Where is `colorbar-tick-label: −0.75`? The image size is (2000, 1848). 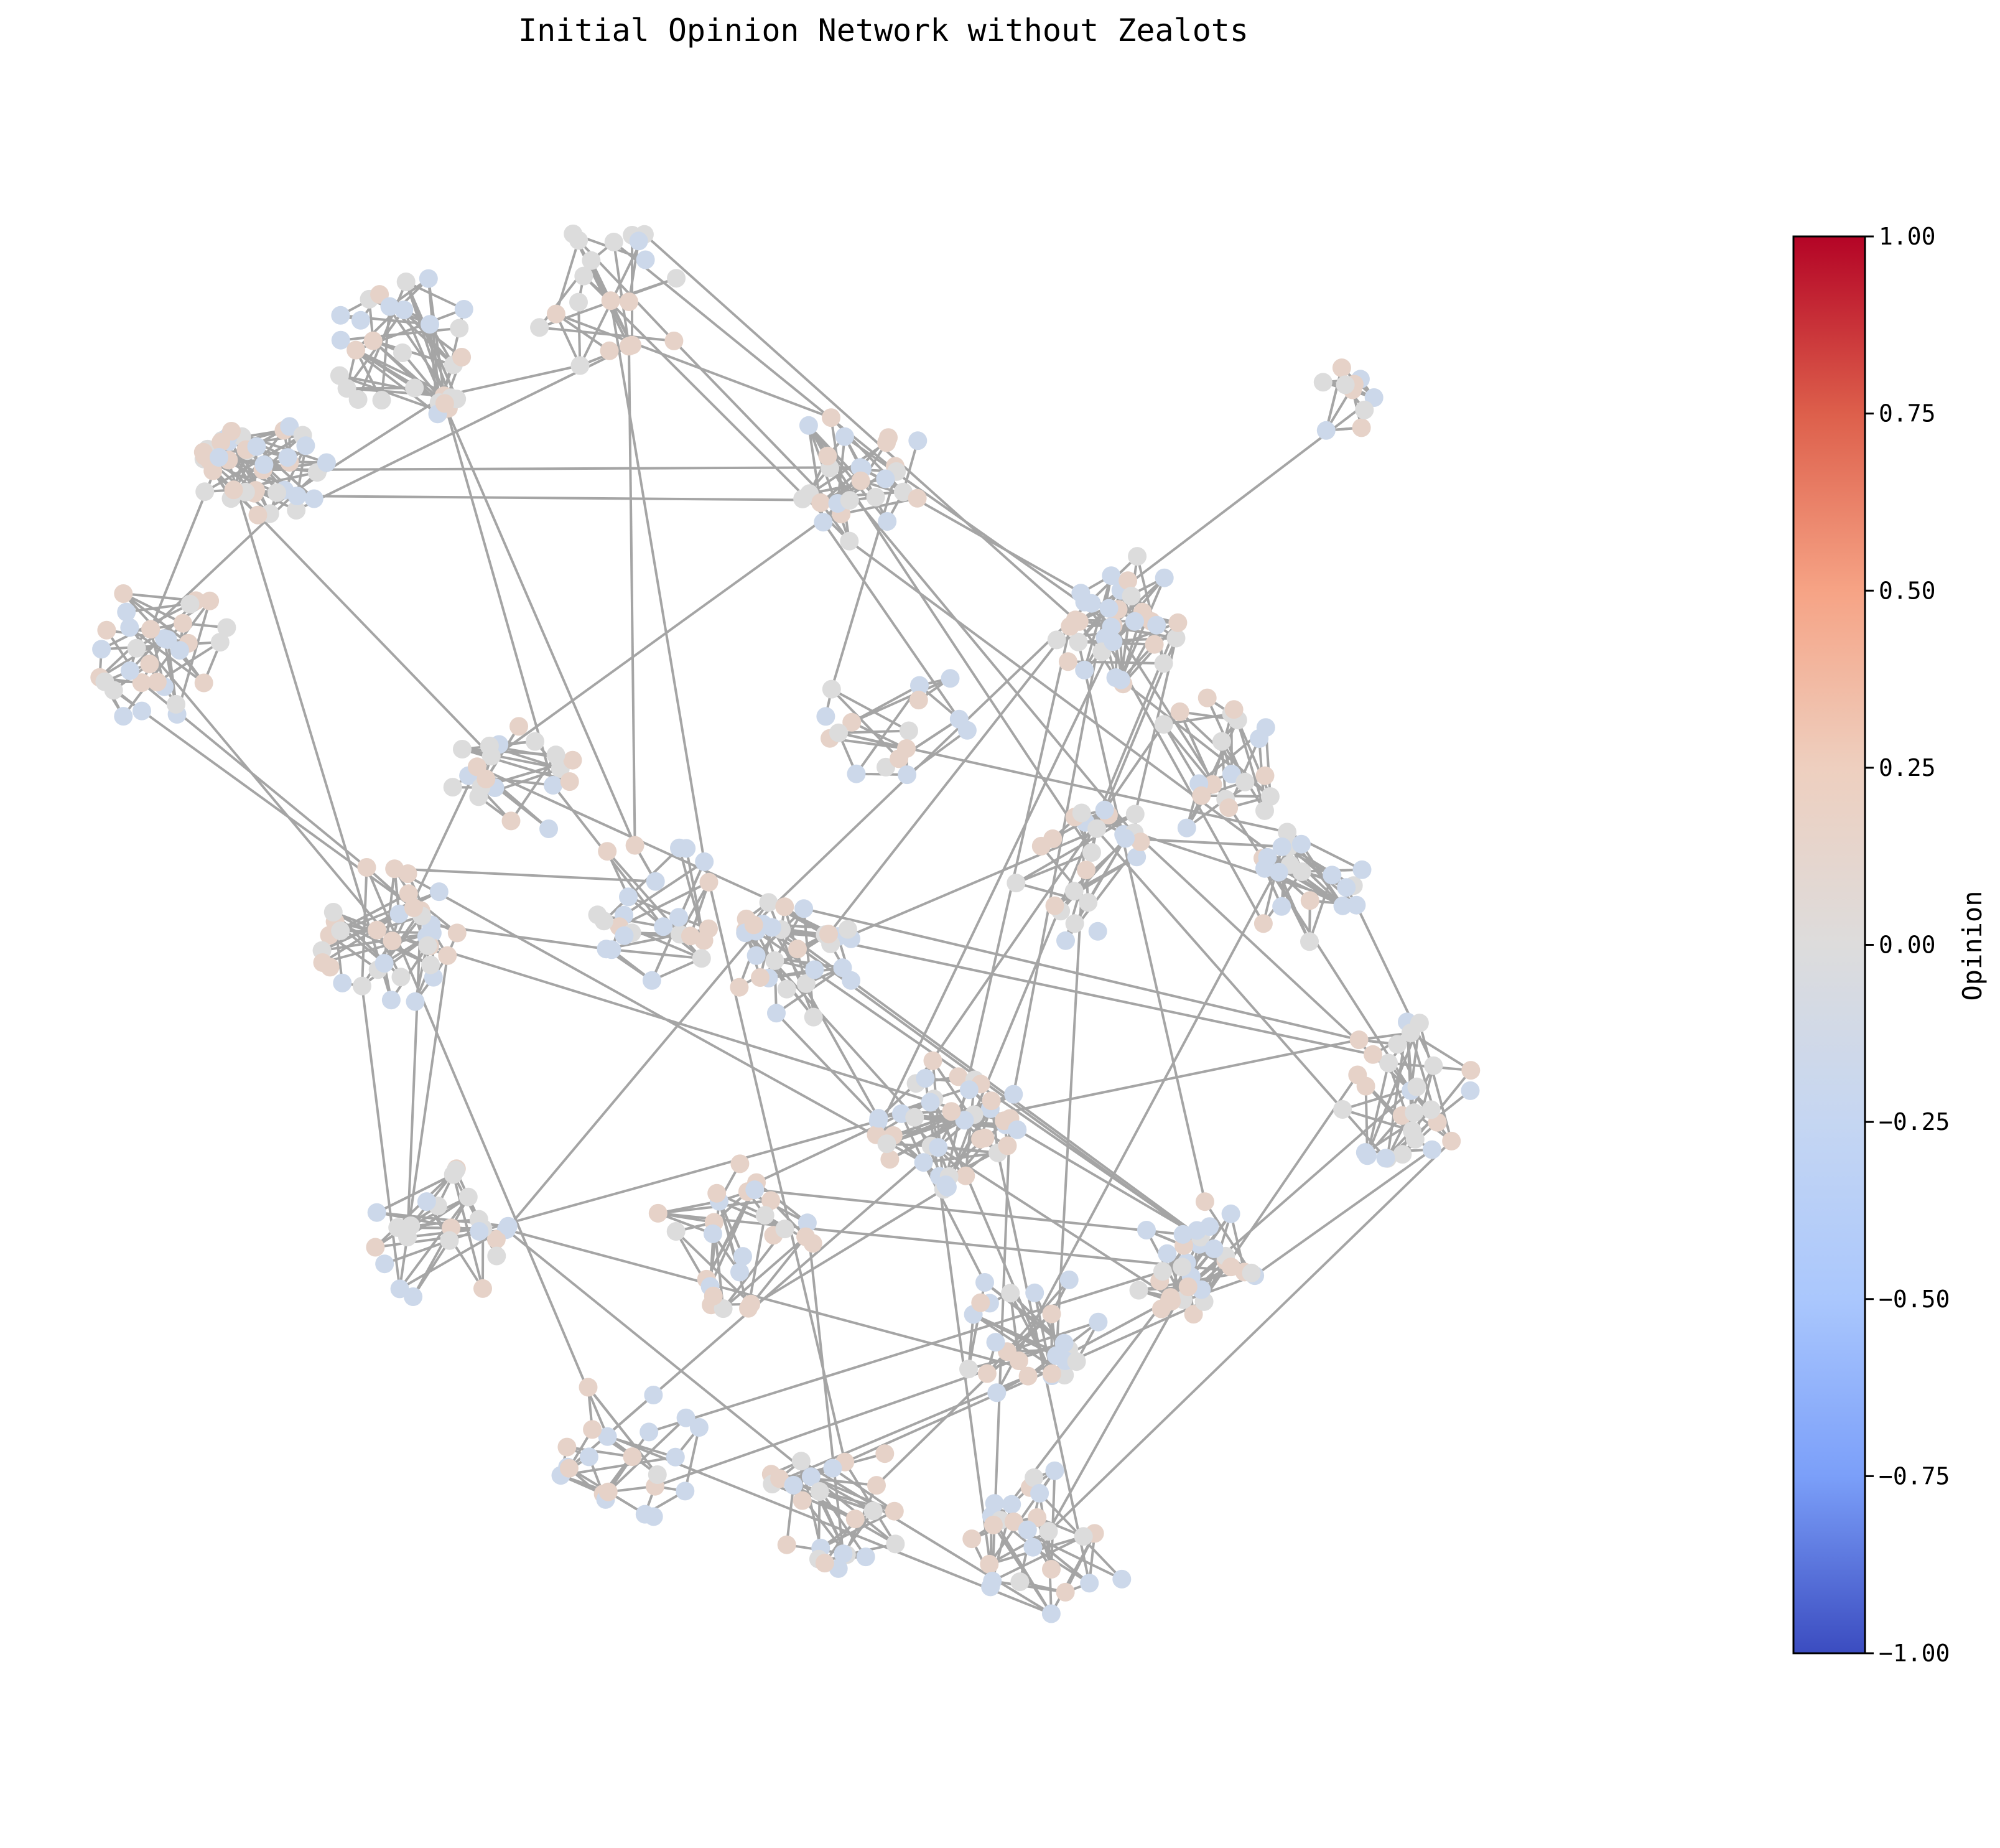 colorbar-tick-label: −0.75 is located at coordinates (1914, 1476).